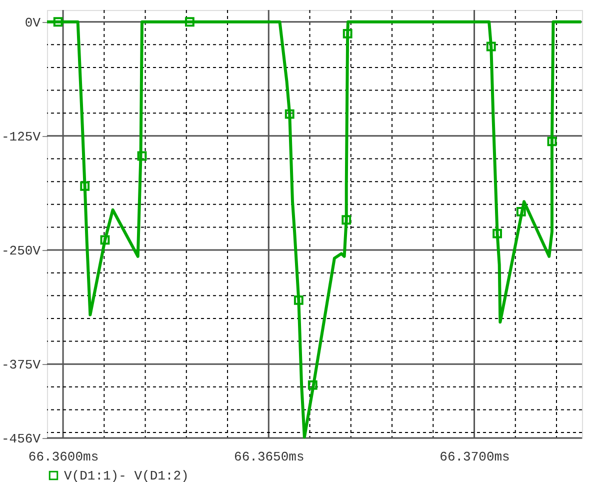  What do you see at coordinates (21, 439) in the screenshot?
I see `y-tick-label: -456V` at bounding box center [21, 439].